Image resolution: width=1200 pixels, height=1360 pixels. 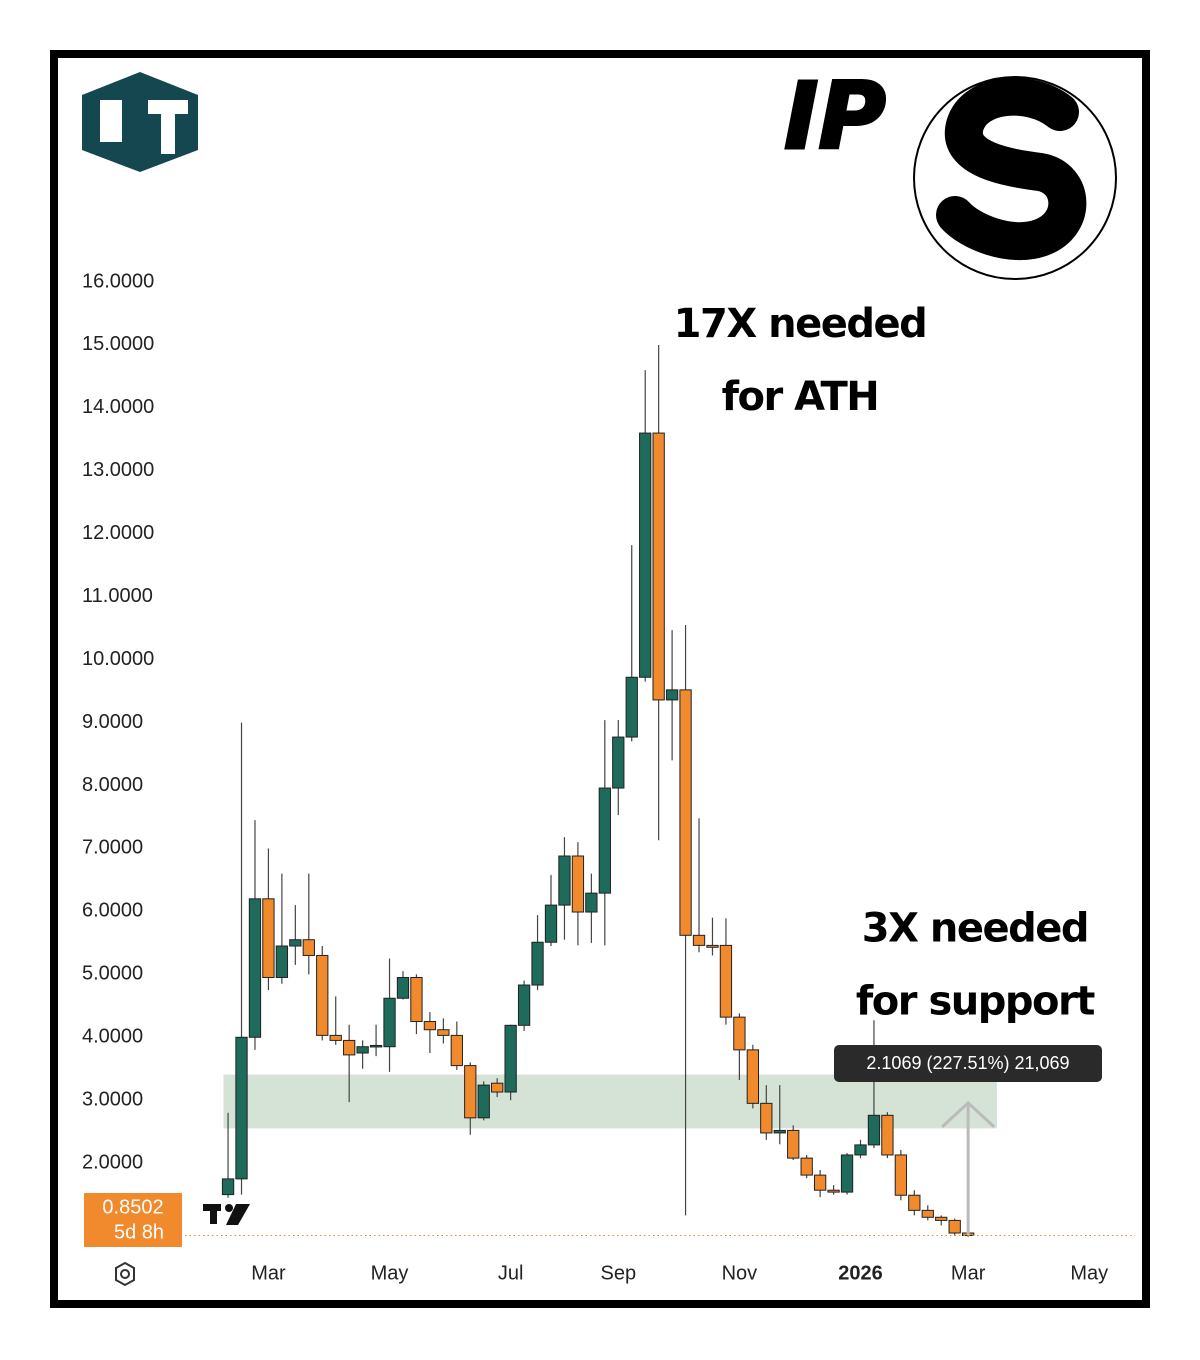 What do you see at coordinates (112, 911) in the screenshot?
I see `y-tick-label: 6.0000` at bounding box center [112, 911].